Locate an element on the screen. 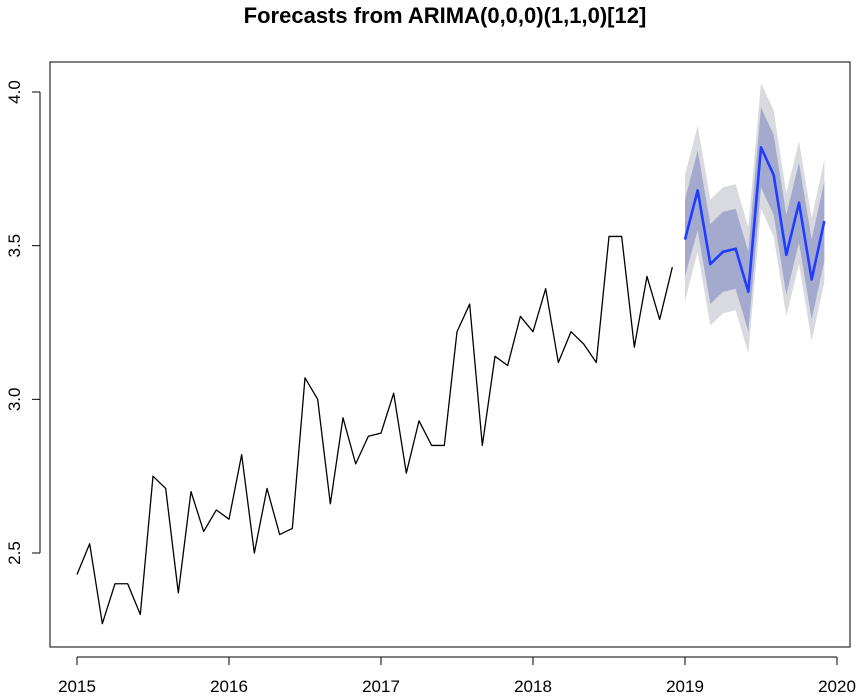  x-tick-label: 2018 is located at coordinates (533, 686).